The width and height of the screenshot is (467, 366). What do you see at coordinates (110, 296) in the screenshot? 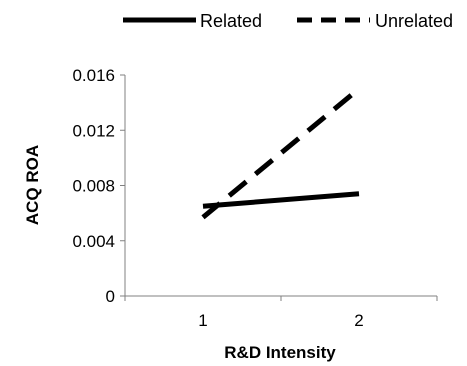
I see `y-tick-label: 0` at bounding box center [110, 296].